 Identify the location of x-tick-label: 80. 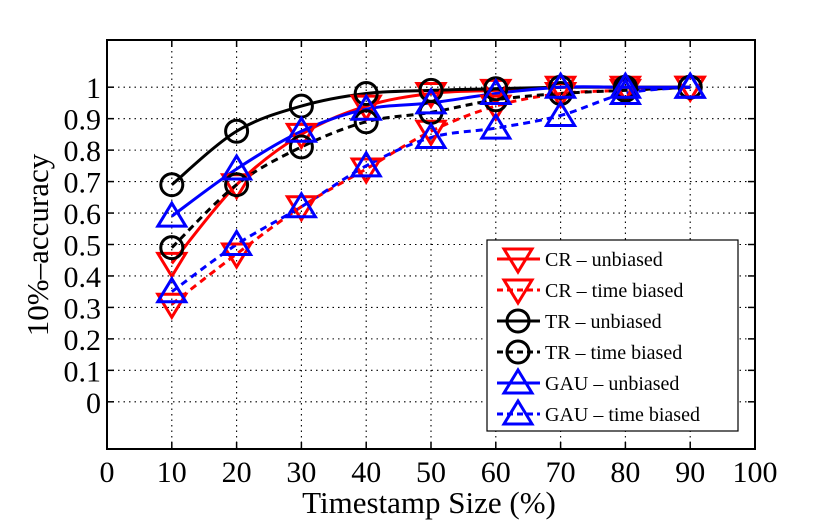
(625, 472).